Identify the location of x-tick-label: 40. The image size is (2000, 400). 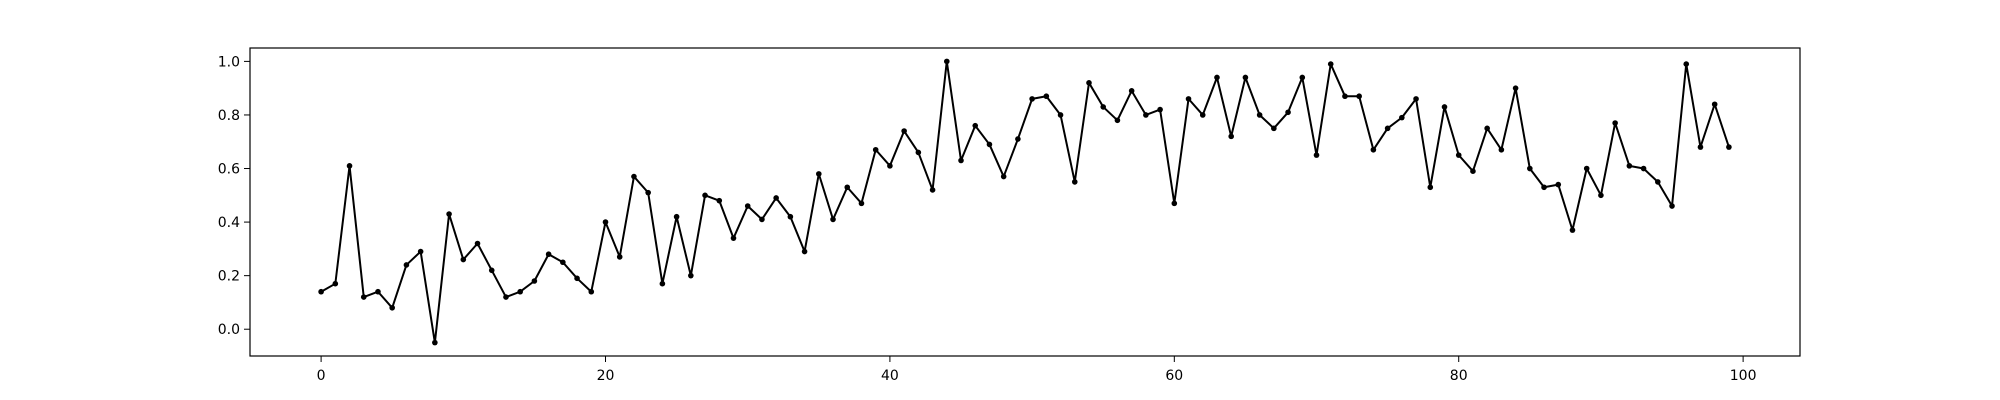
(890, 376).